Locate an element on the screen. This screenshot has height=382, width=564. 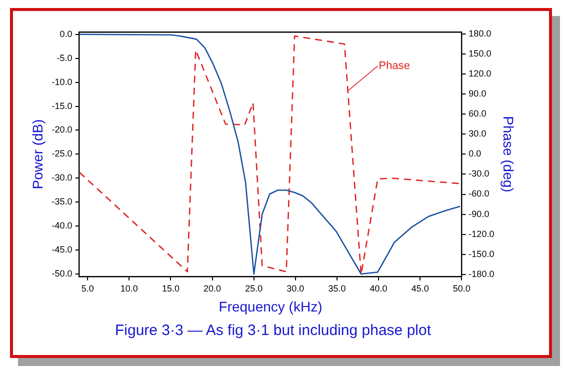
x-tick-label: 50.0 is located at coordinates (461, 288).